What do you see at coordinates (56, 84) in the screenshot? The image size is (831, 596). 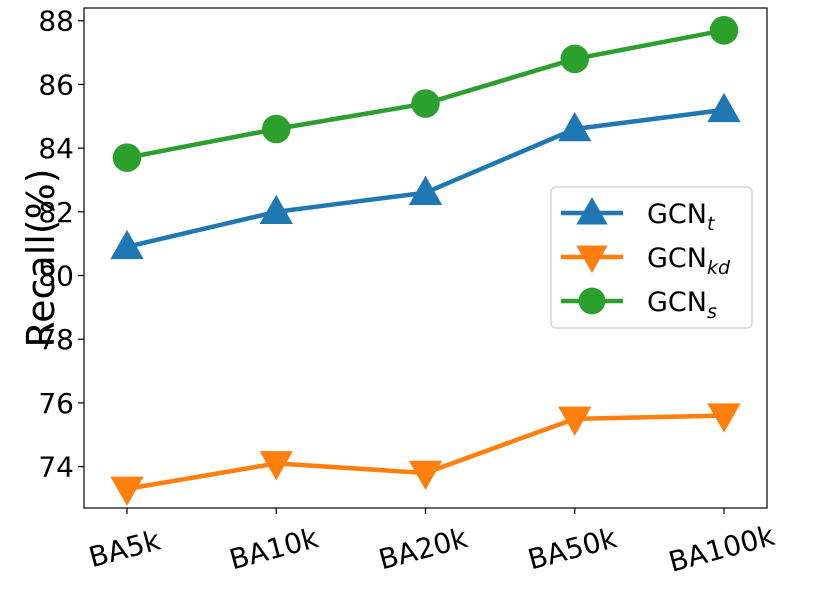 I see `y-tick-label: 86` at bounding box center [56, 84].